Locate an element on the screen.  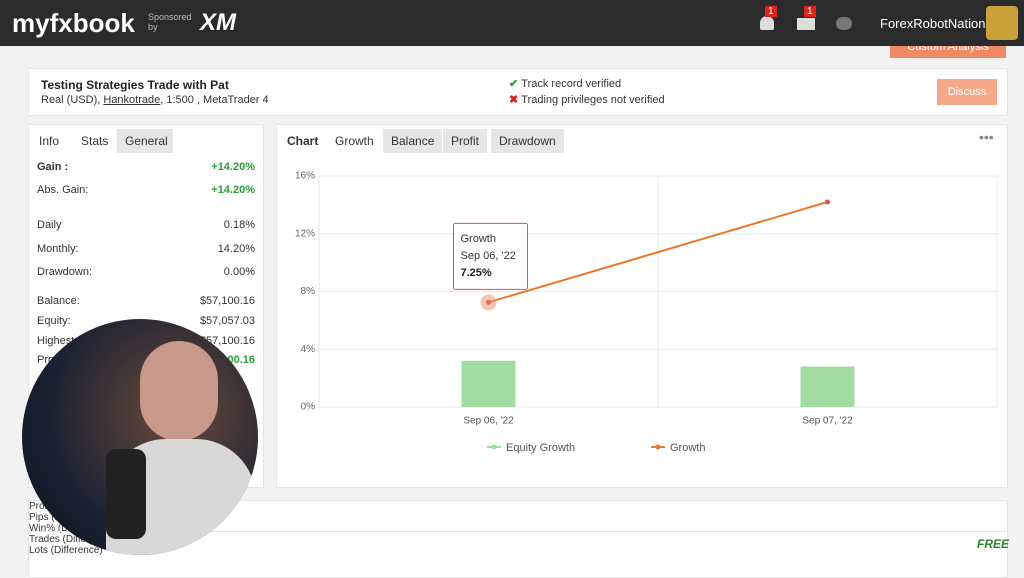
stat-label: Gain : is located at coordinates (53, 167).